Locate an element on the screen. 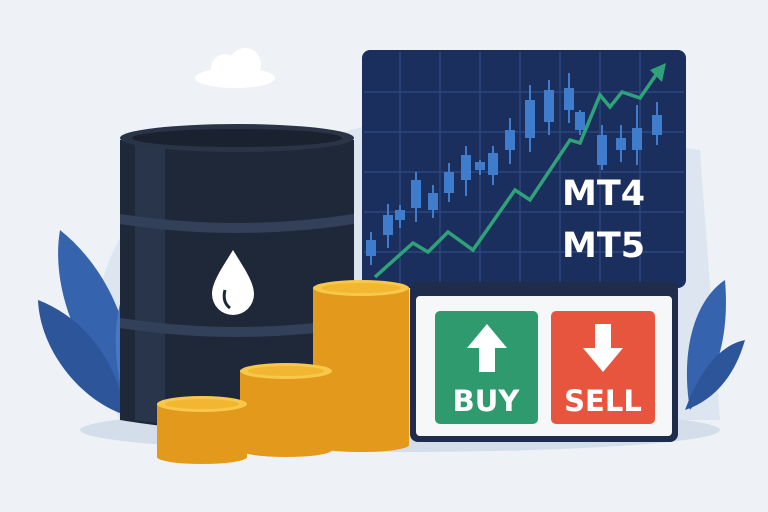 The height and width of the screenshot is (512, 768). platform-label-mt4: MT4 is located at coordinates (603, 194).